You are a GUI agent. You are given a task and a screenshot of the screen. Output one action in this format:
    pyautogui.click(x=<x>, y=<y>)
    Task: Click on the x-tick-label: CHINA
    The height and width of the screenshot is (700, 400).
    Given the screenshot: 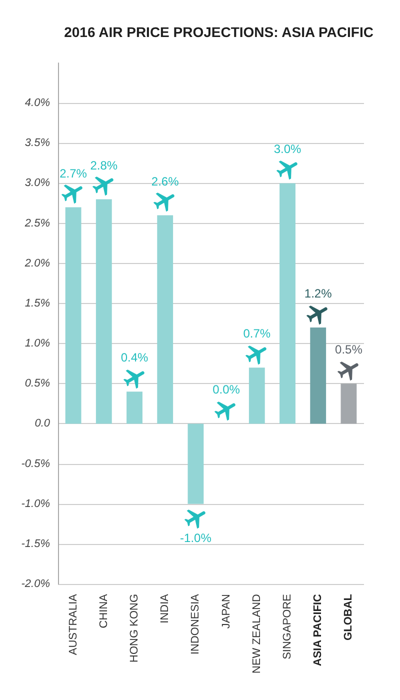 What is the action you would take?
    pyautogui.click(x=104, y=610)
    